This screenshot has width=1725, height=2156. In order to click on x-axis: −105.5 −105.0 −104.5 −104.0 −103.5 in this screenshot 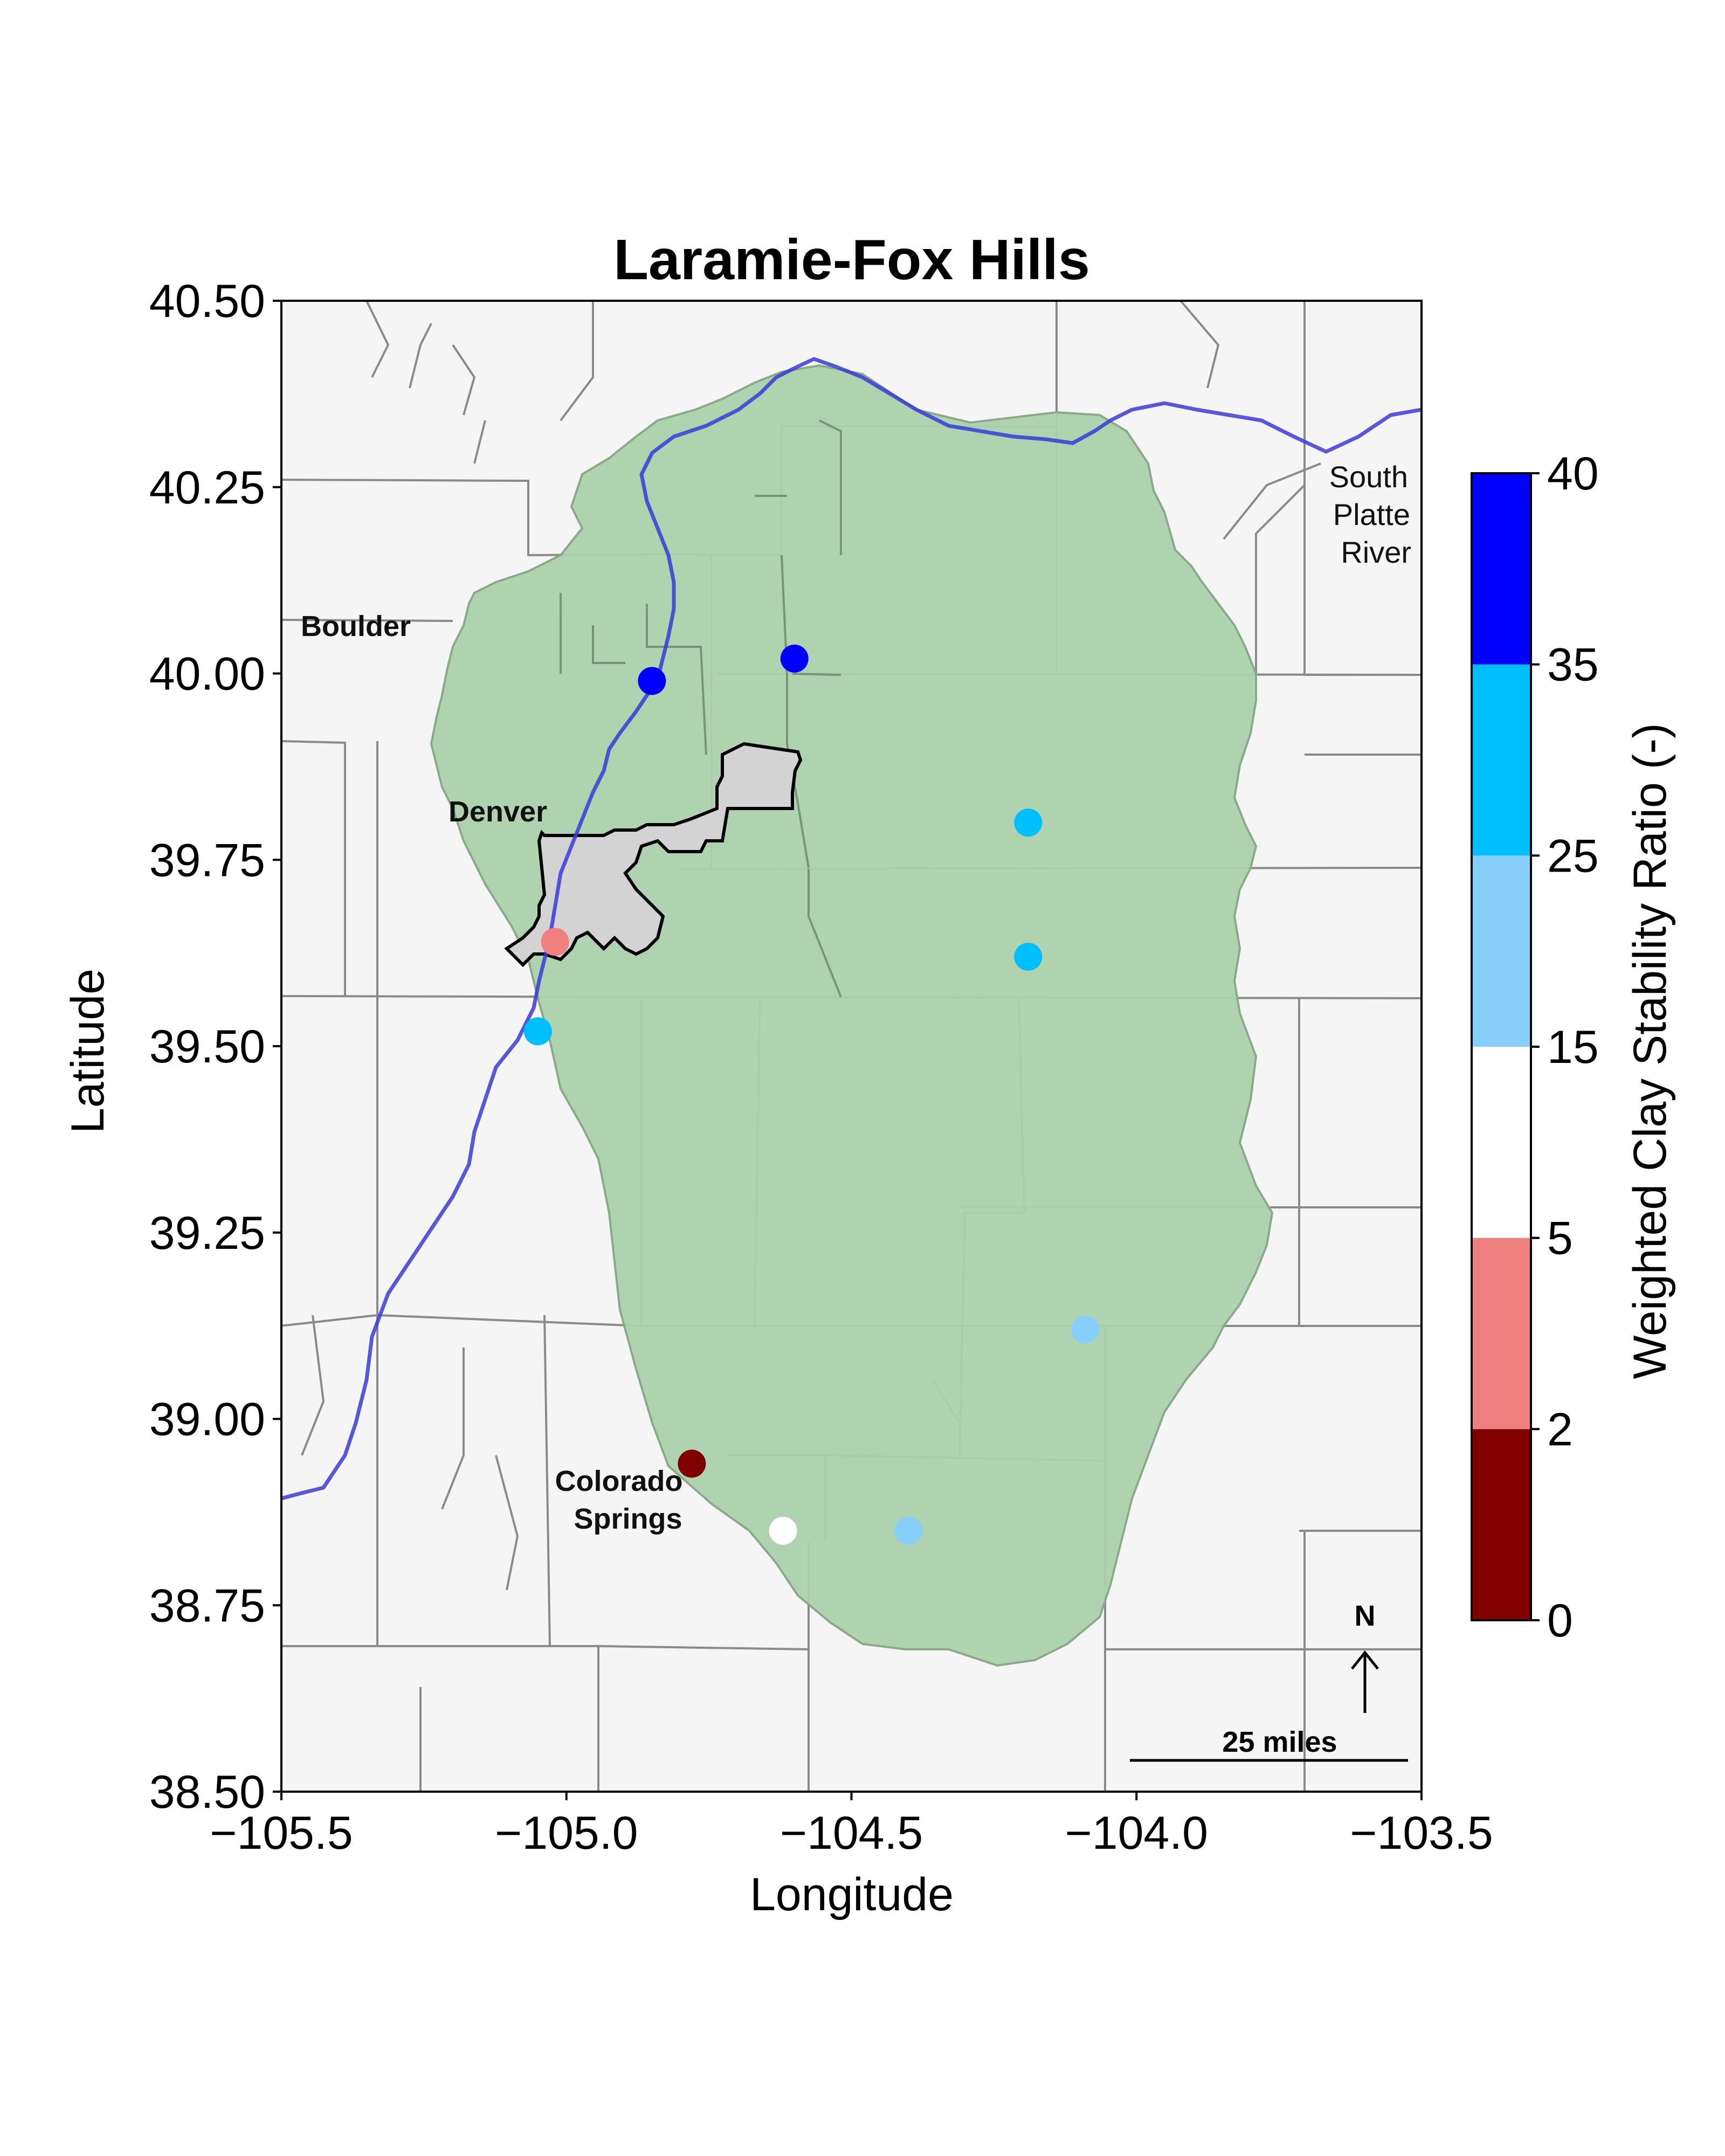, I will do `click(851, 1825)`.